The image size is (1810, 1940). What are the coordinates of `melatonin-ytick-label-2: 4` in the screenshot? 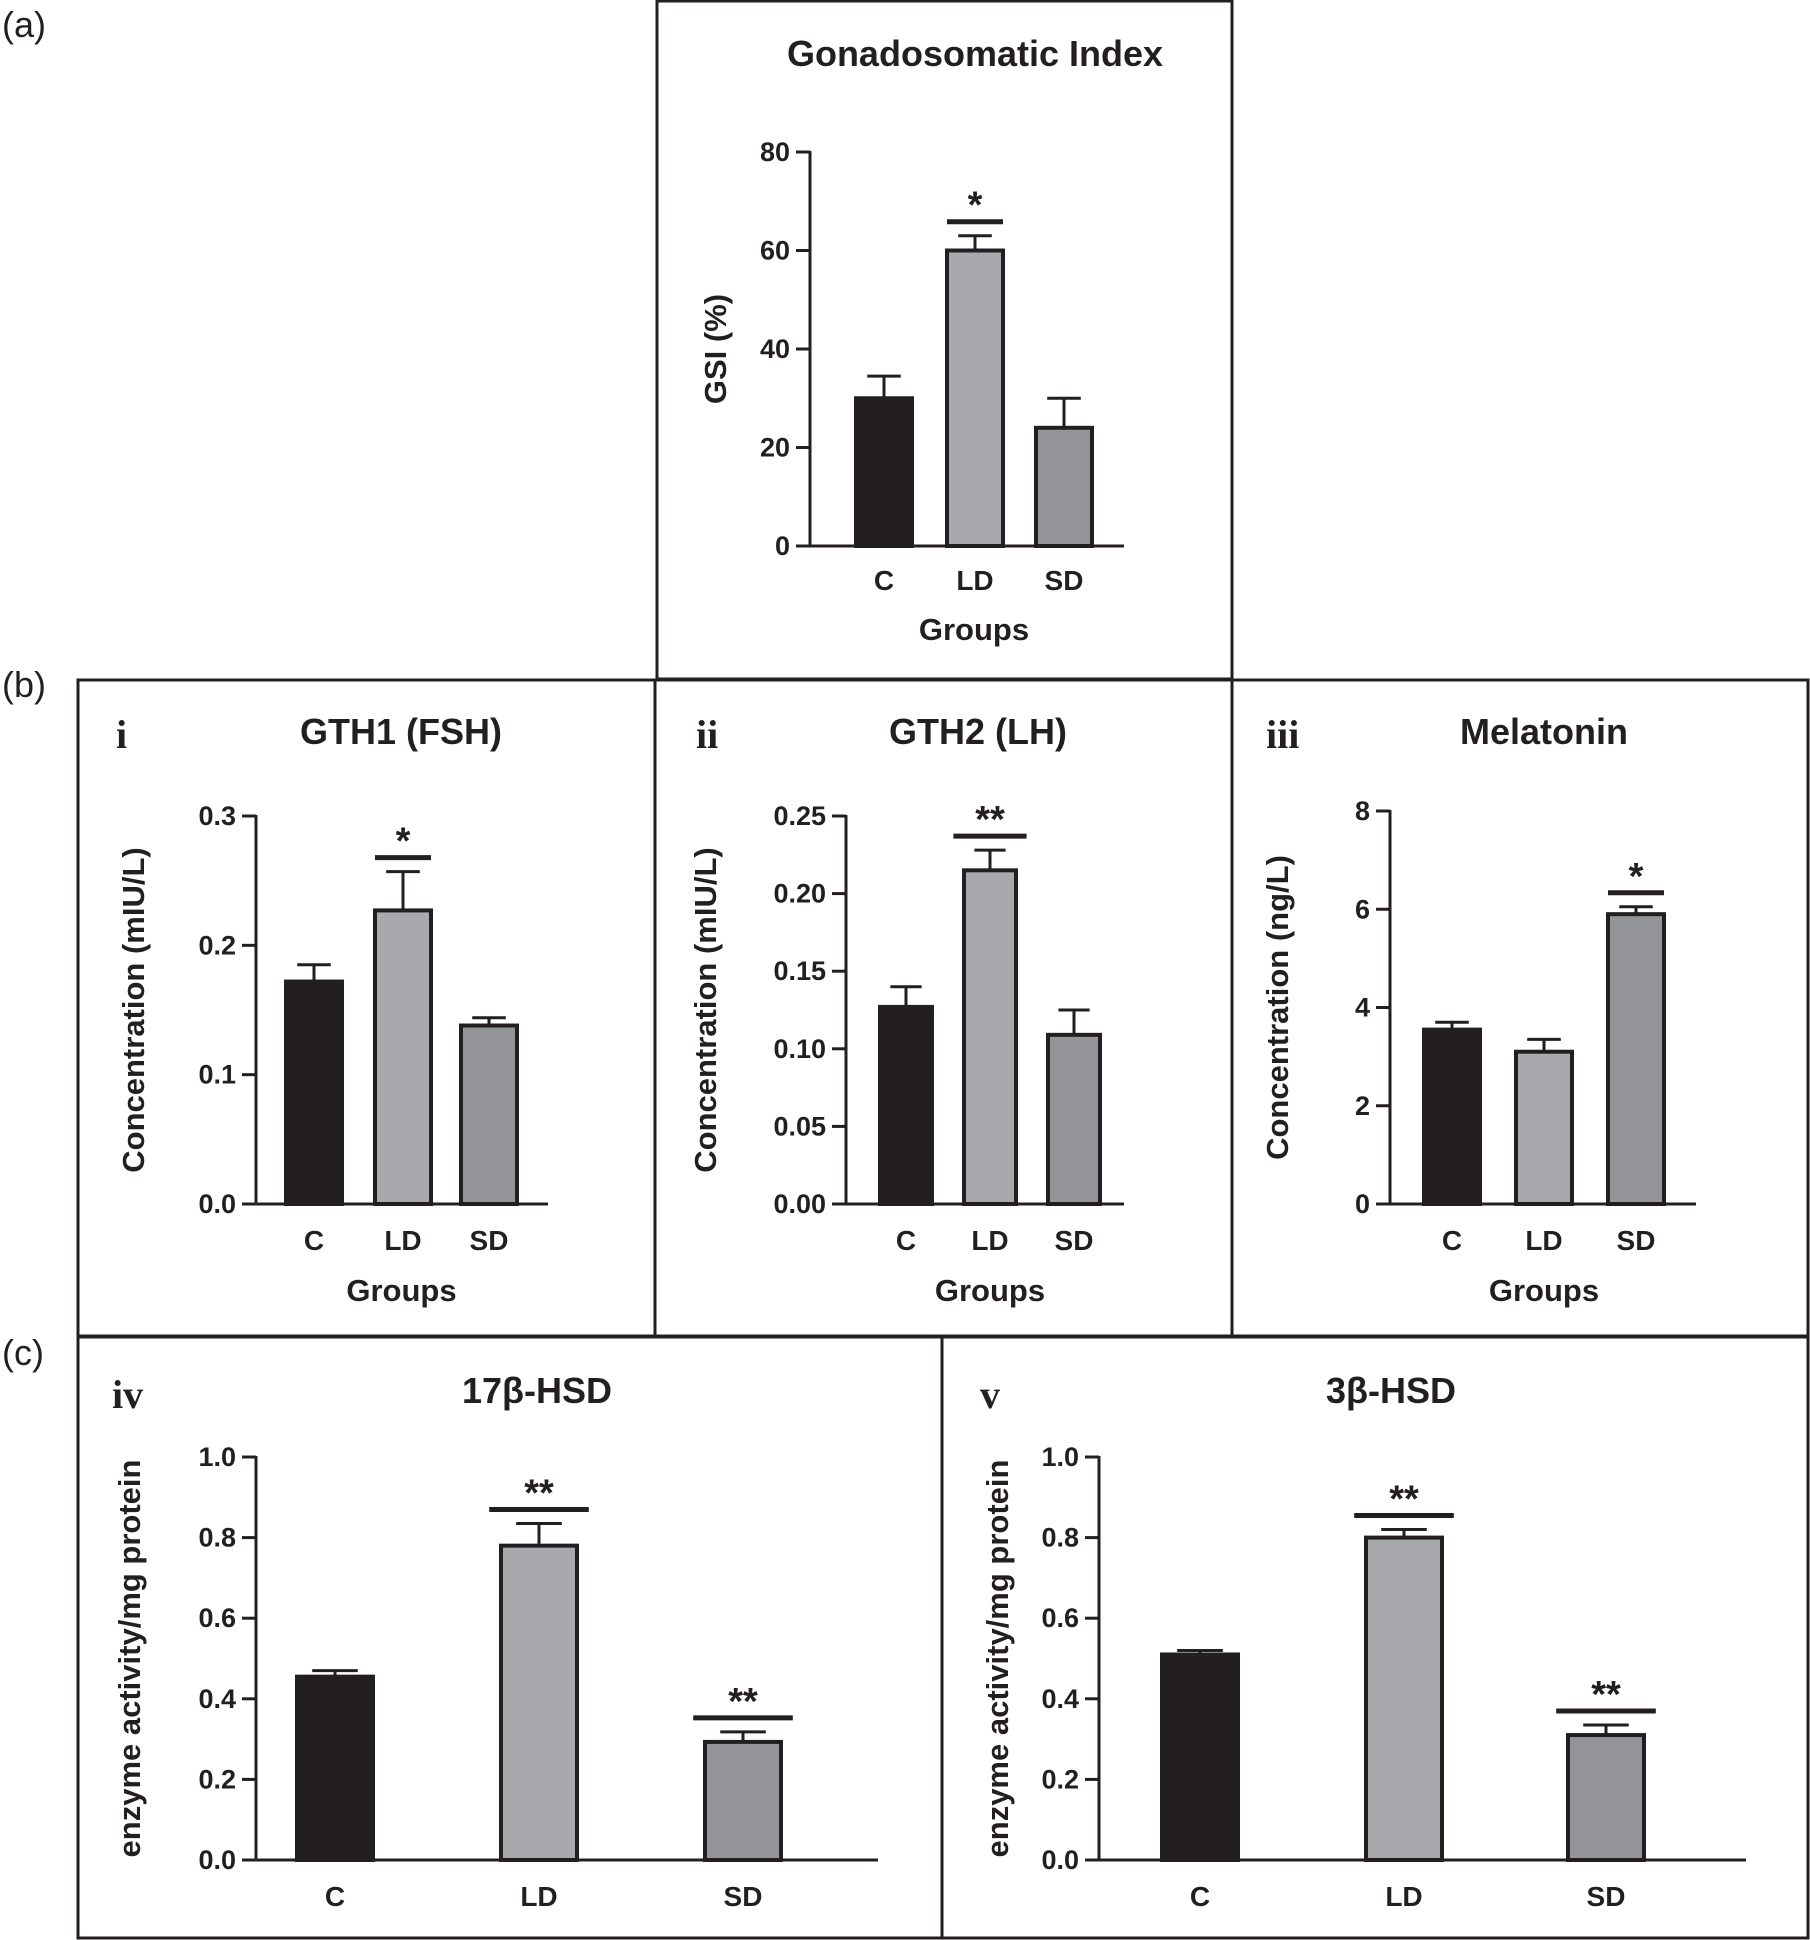 It's located at (1362, 1008).